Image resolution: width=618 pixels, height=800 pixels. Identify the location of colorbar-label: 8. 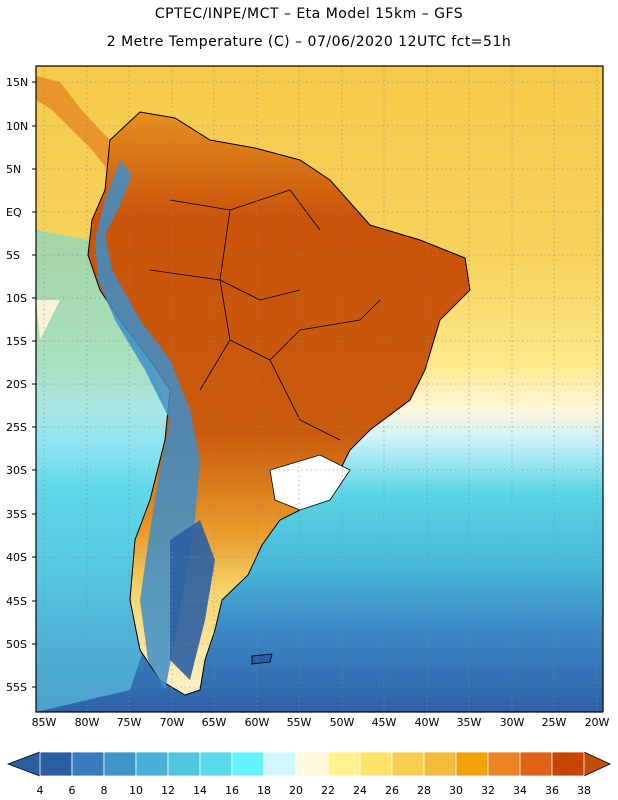
(104, 790).